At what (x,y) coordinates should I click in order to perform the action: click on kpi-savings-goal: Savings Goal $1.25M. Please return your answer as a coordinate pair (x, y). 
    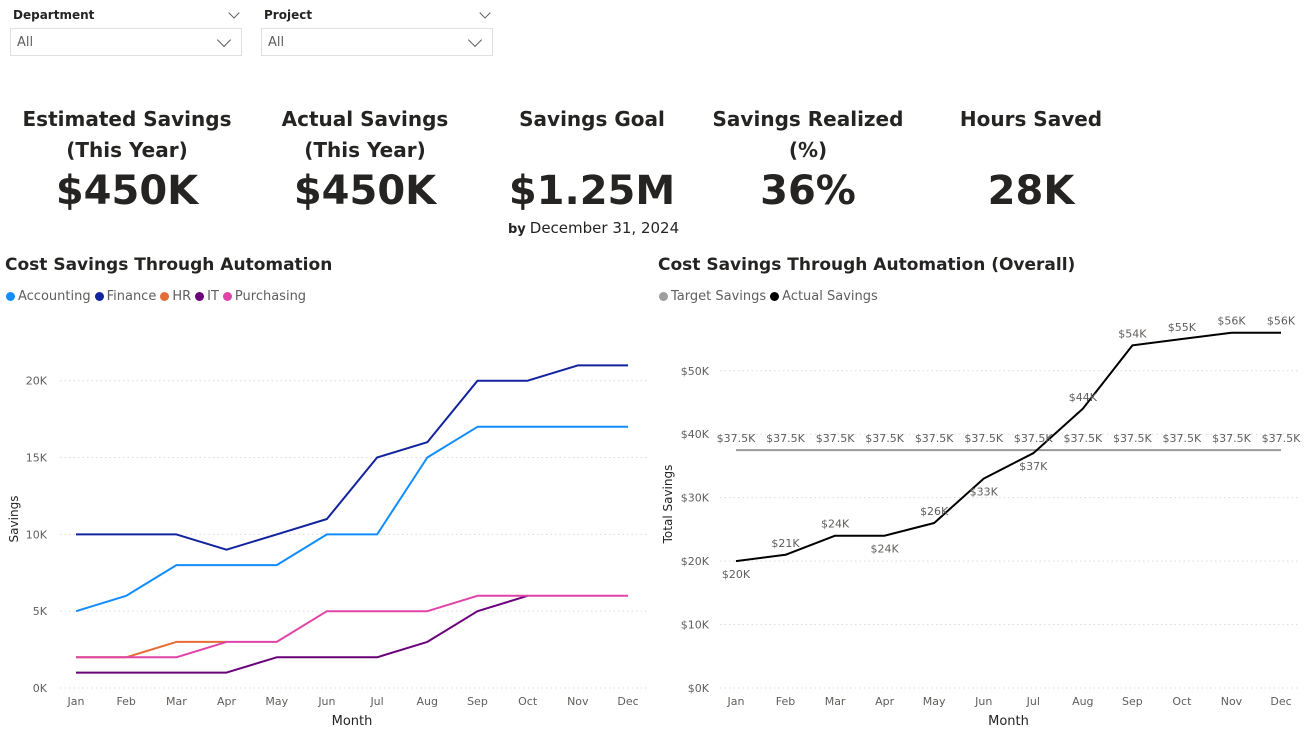
    Looking at the image, I should click on (592, 159).